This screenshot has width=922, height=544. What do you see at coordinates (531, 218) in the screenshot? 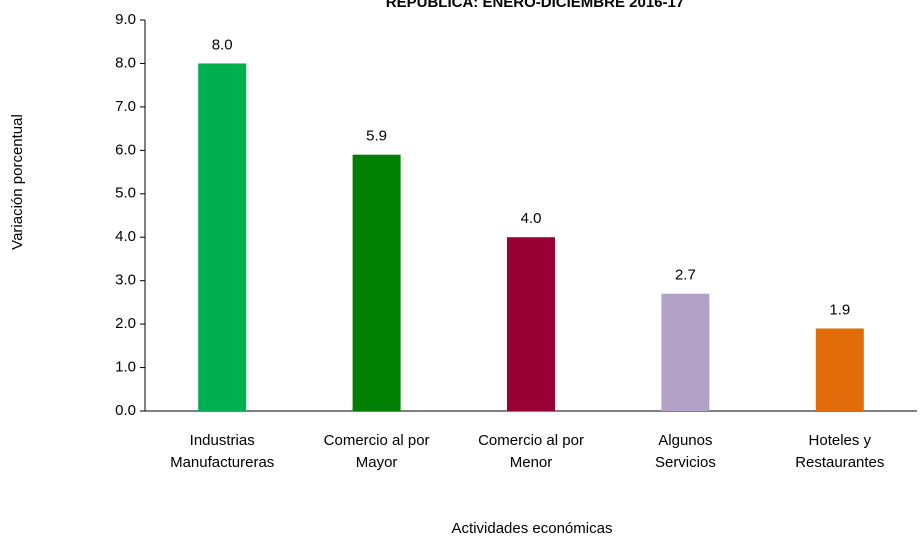
I see `value-label: 4.0` at bounding box center [531, 218].